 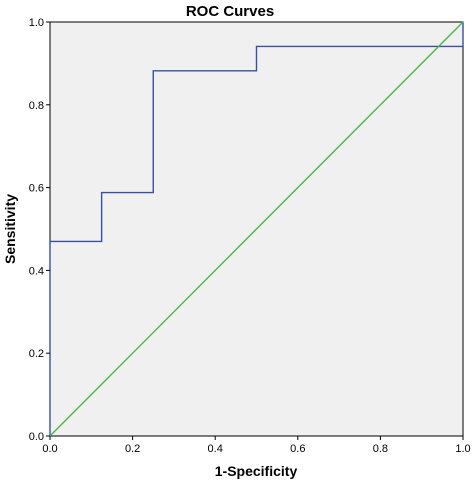 I want to click on x-tick-label: 0.2, so click(x=132, y=449).